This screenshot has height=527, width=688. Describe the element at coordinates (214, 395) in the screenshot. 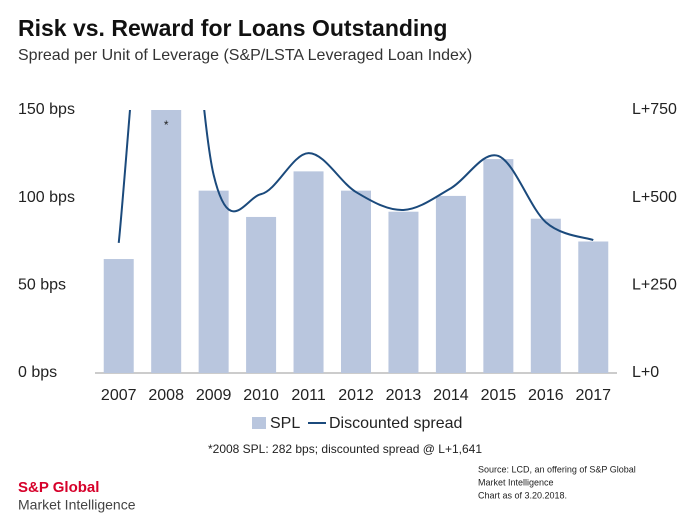

I see `x-tick-label: 2009` at that location.